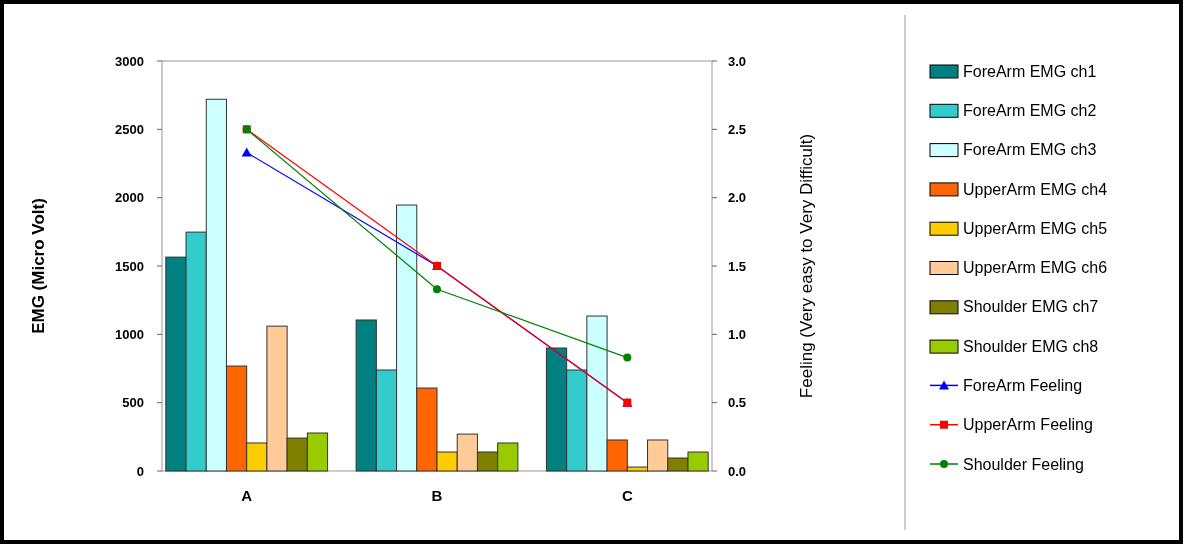 This screenshot has width=1183, height=544. What do you see at coordinates (437, 495) in the screenshot?
I see `x-tick-label: B` at bounding box center [437, 495].